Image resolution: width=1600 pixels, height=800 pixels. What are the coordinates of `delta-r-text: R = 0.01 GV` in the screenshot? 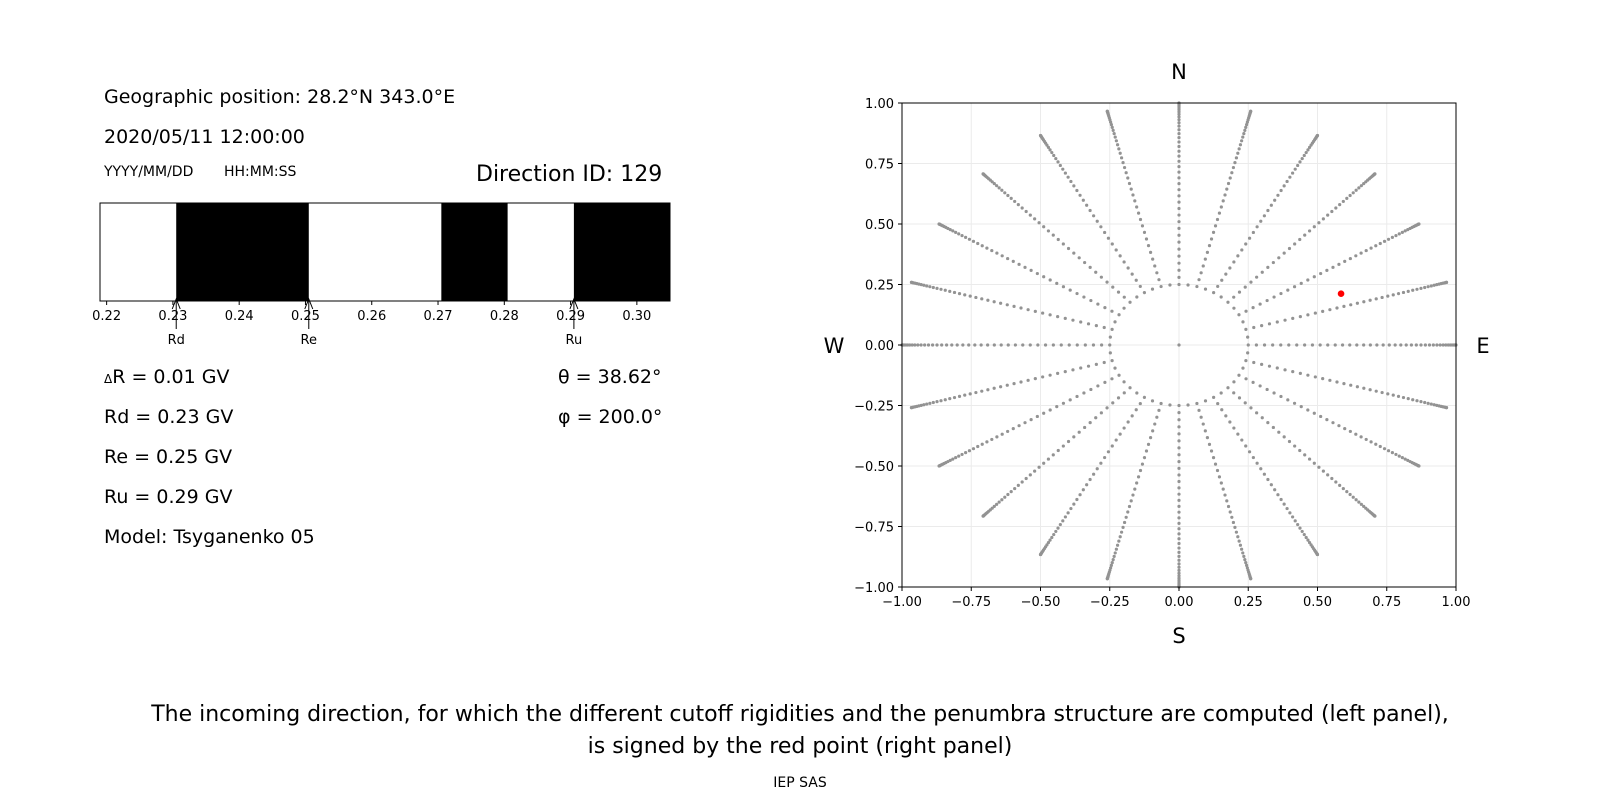 It's located at (171, 377).